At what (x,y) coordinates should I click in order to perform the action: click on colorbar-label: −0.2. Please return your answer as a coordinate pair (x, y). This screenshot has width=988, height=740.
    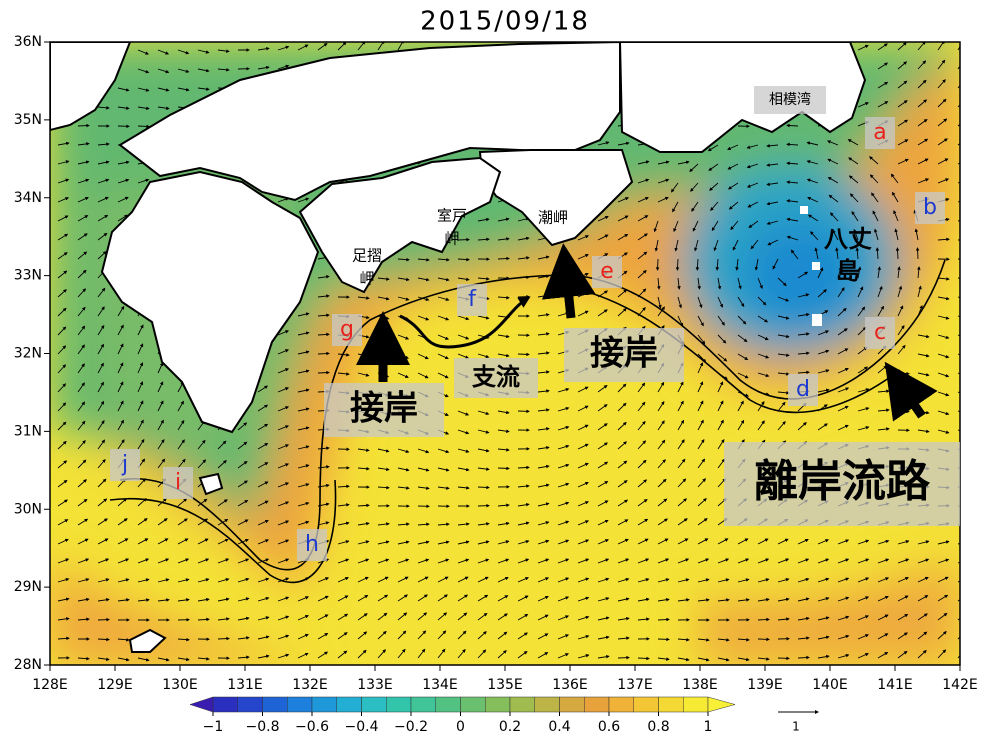
    Looking at the image, I should click on (411, 727).